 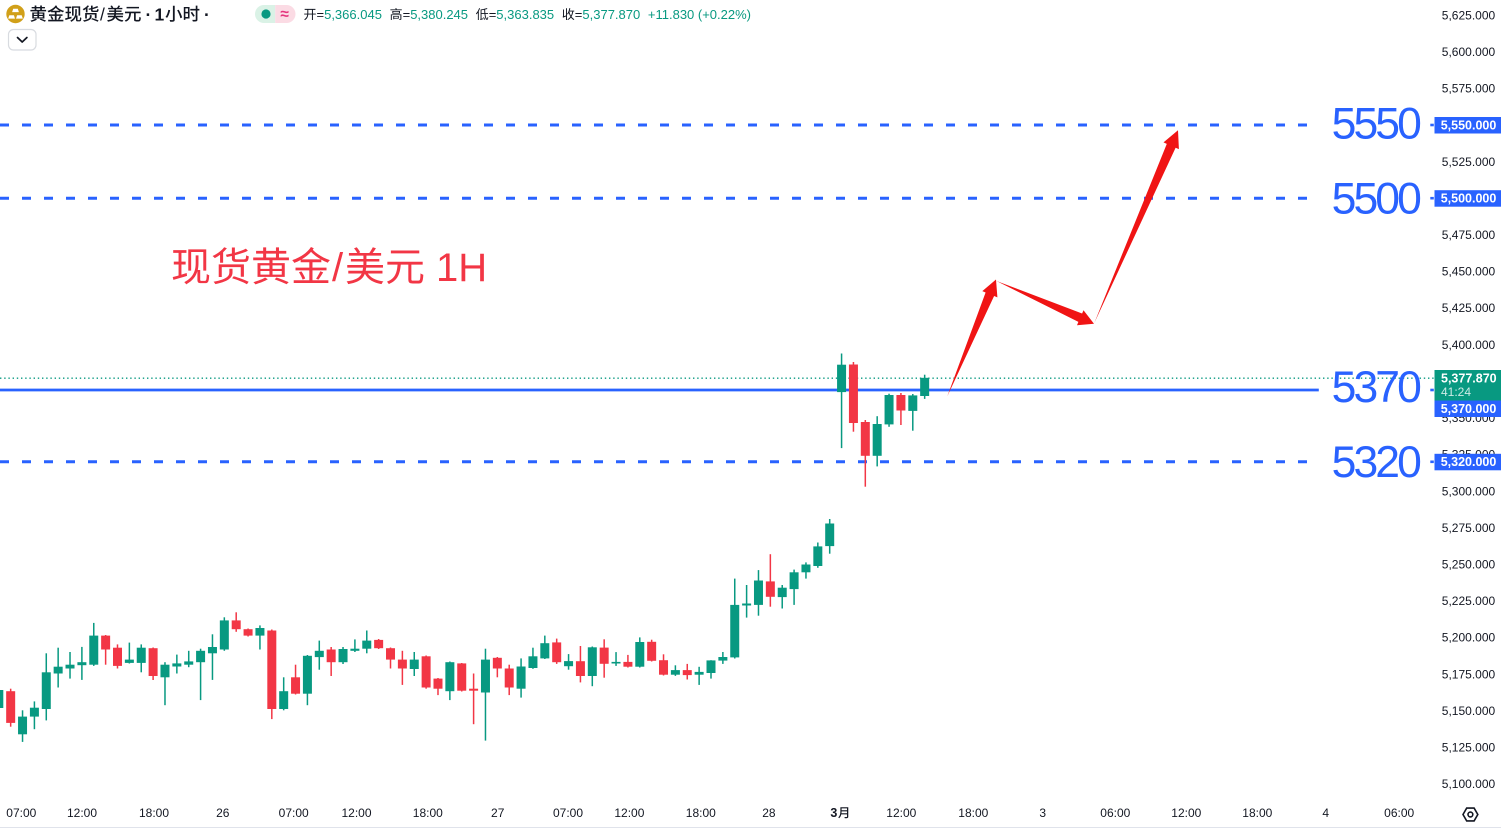 I want to click on svg-text: 27, so click(x=498, y=813).